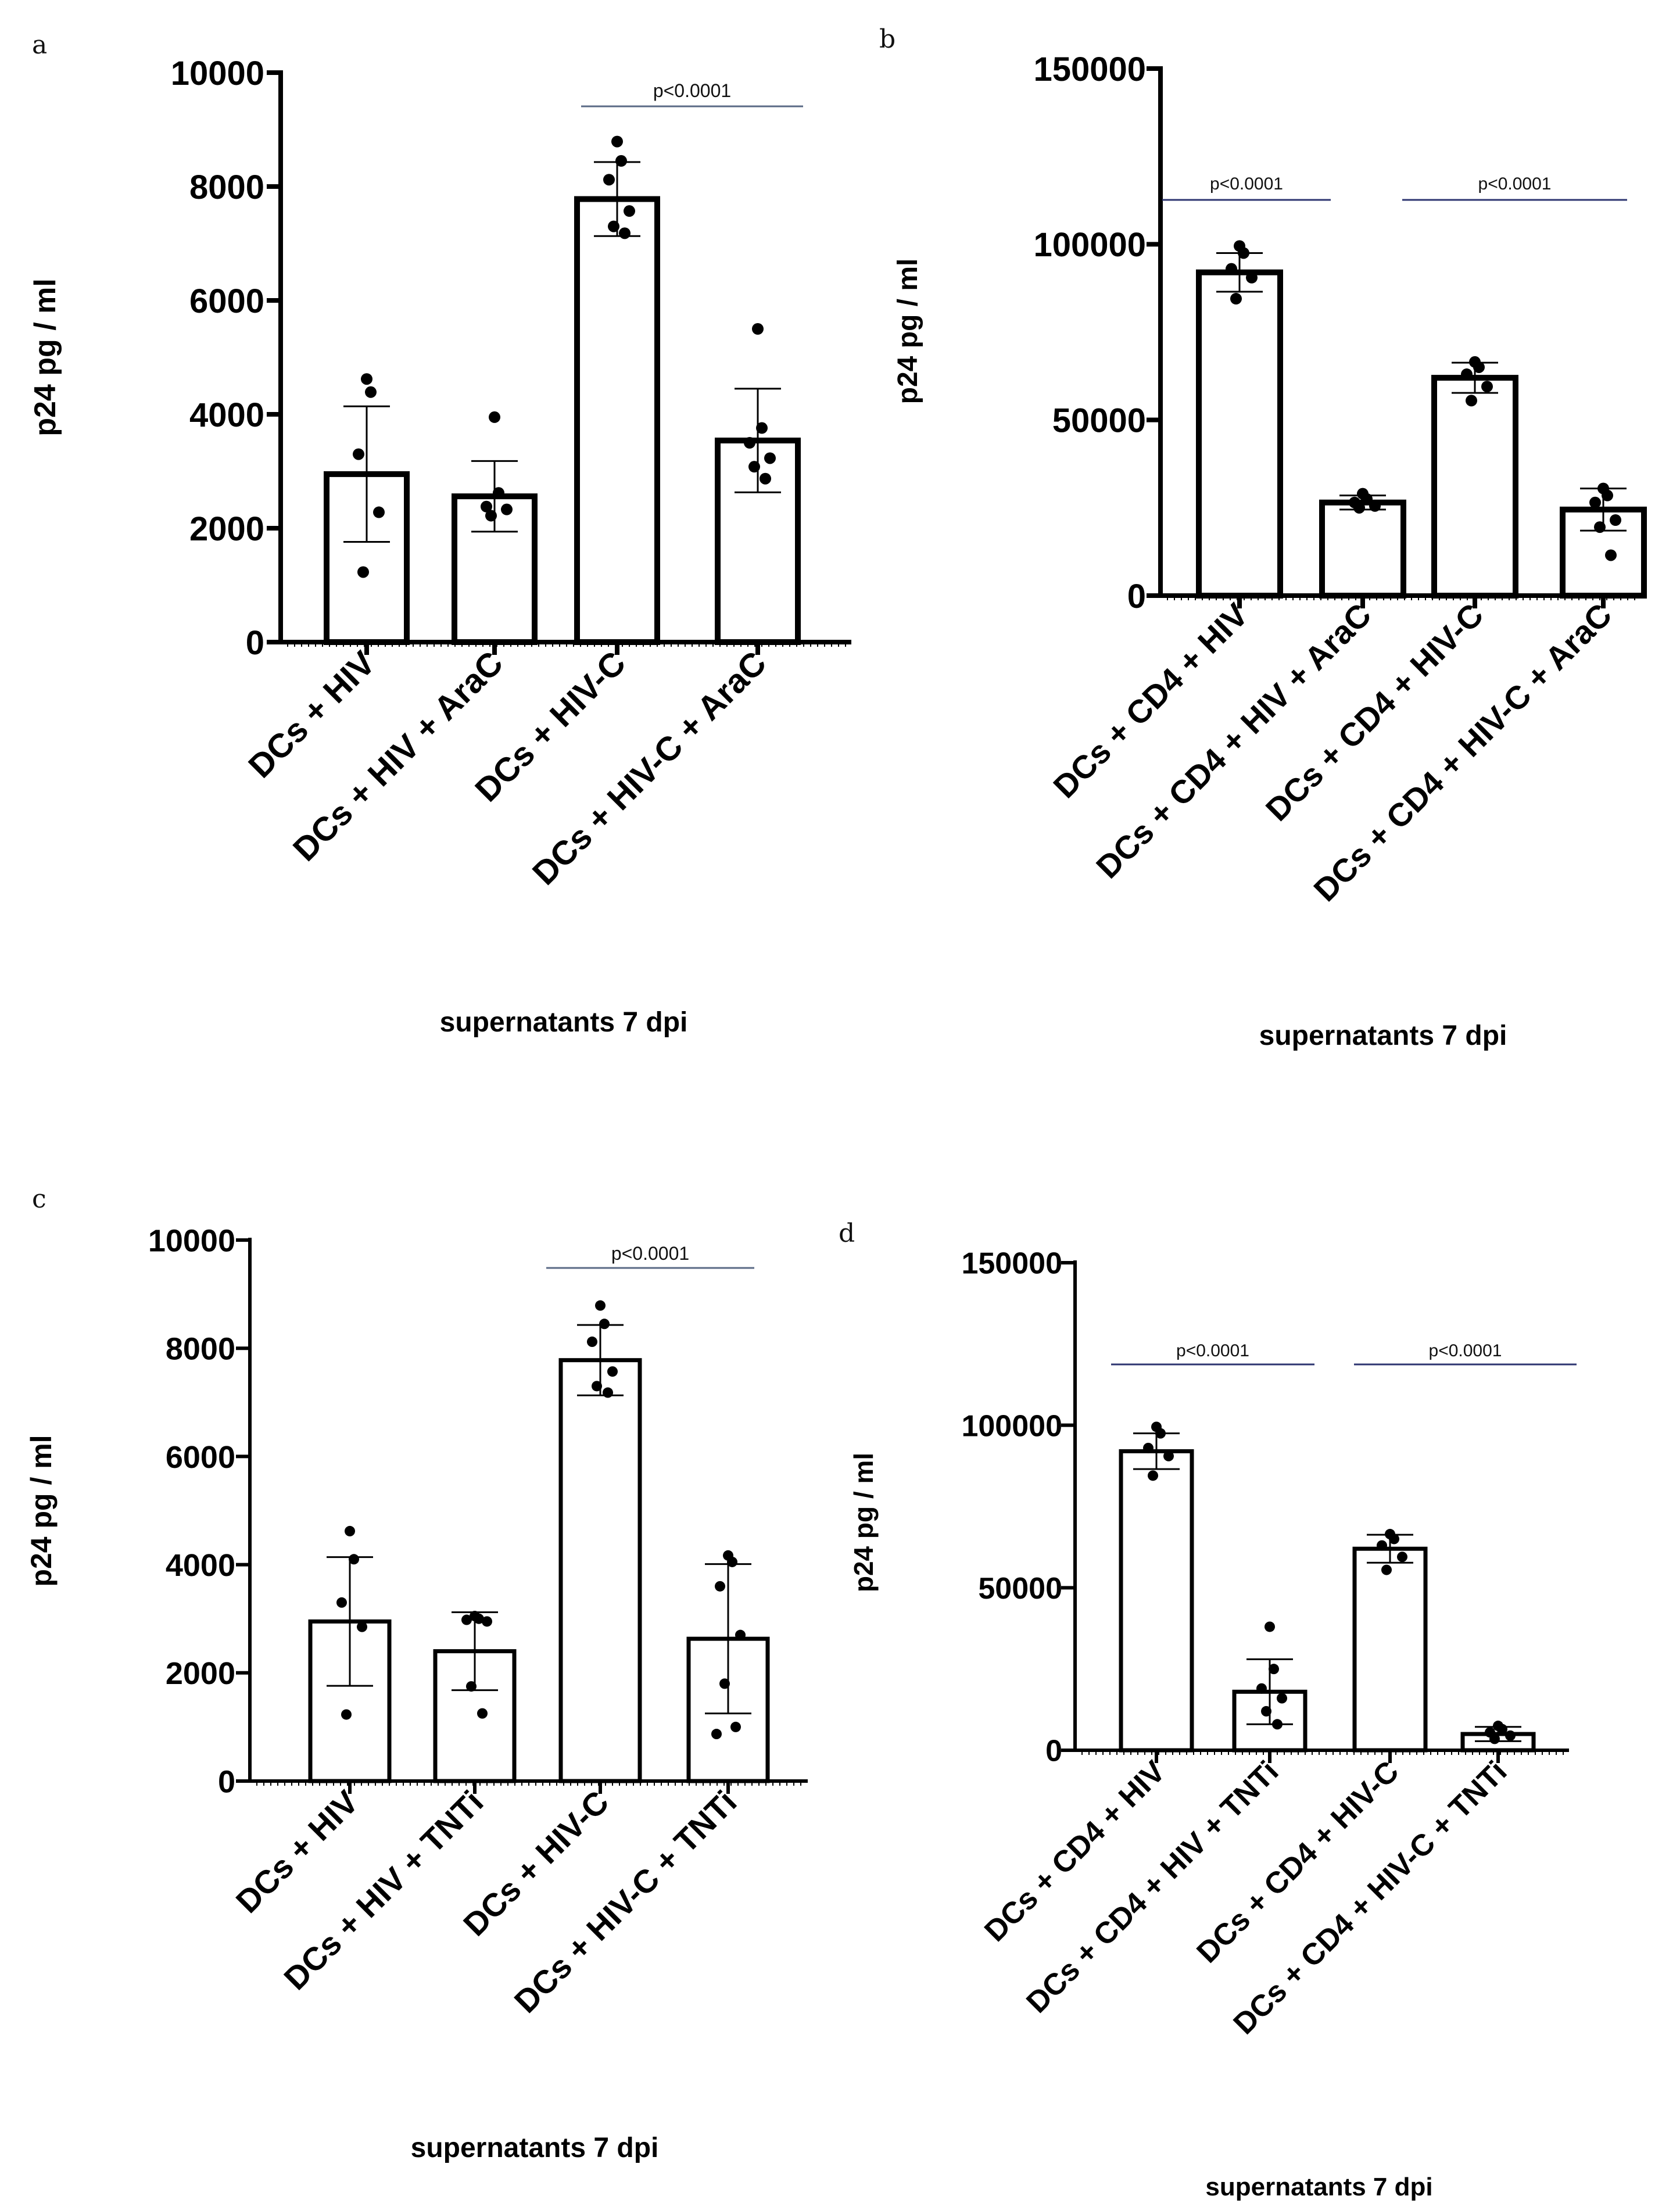  What do you see at coordinates (226, 415) in the screenshot?
I see `y-tick-label: 4000` at bounding box center [226, 415].